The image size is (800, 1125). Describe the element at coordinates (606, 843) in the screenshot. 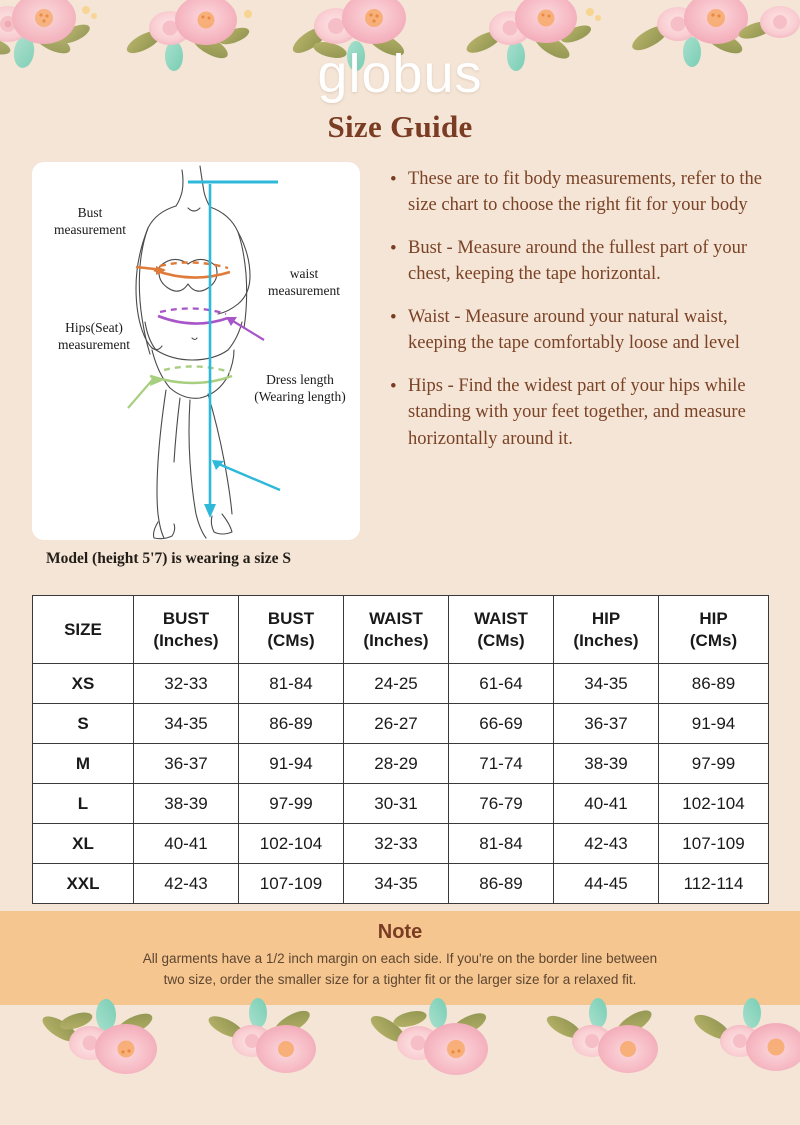

I see `cell-hip-in: 42-43` at that location.